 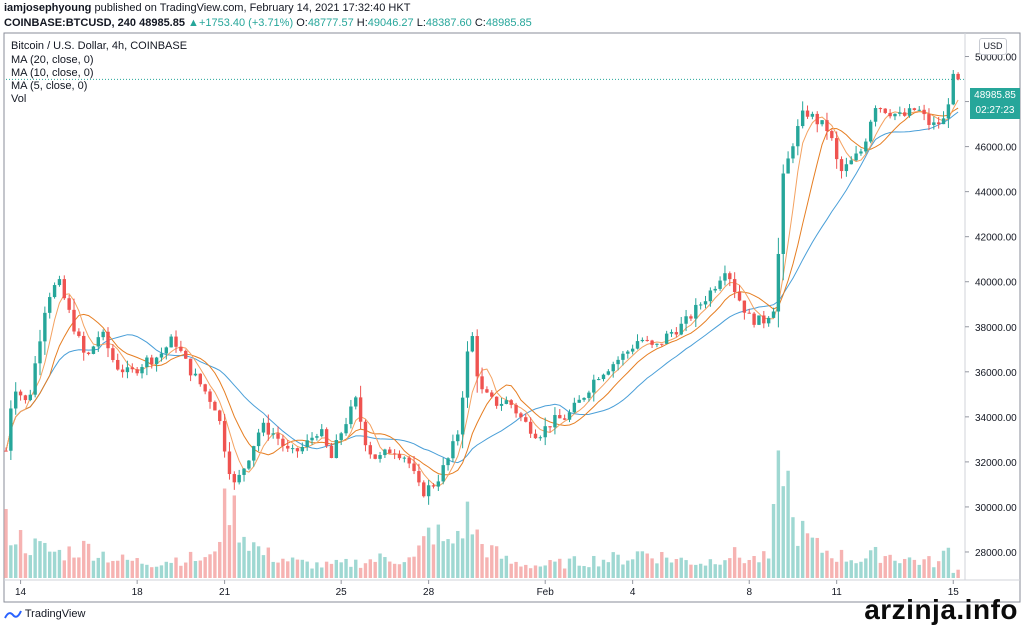 What do you see at coordinates (508, 23) in the screenshot?
I see `close-value: 48985.85` at bounding box center [508, 23].